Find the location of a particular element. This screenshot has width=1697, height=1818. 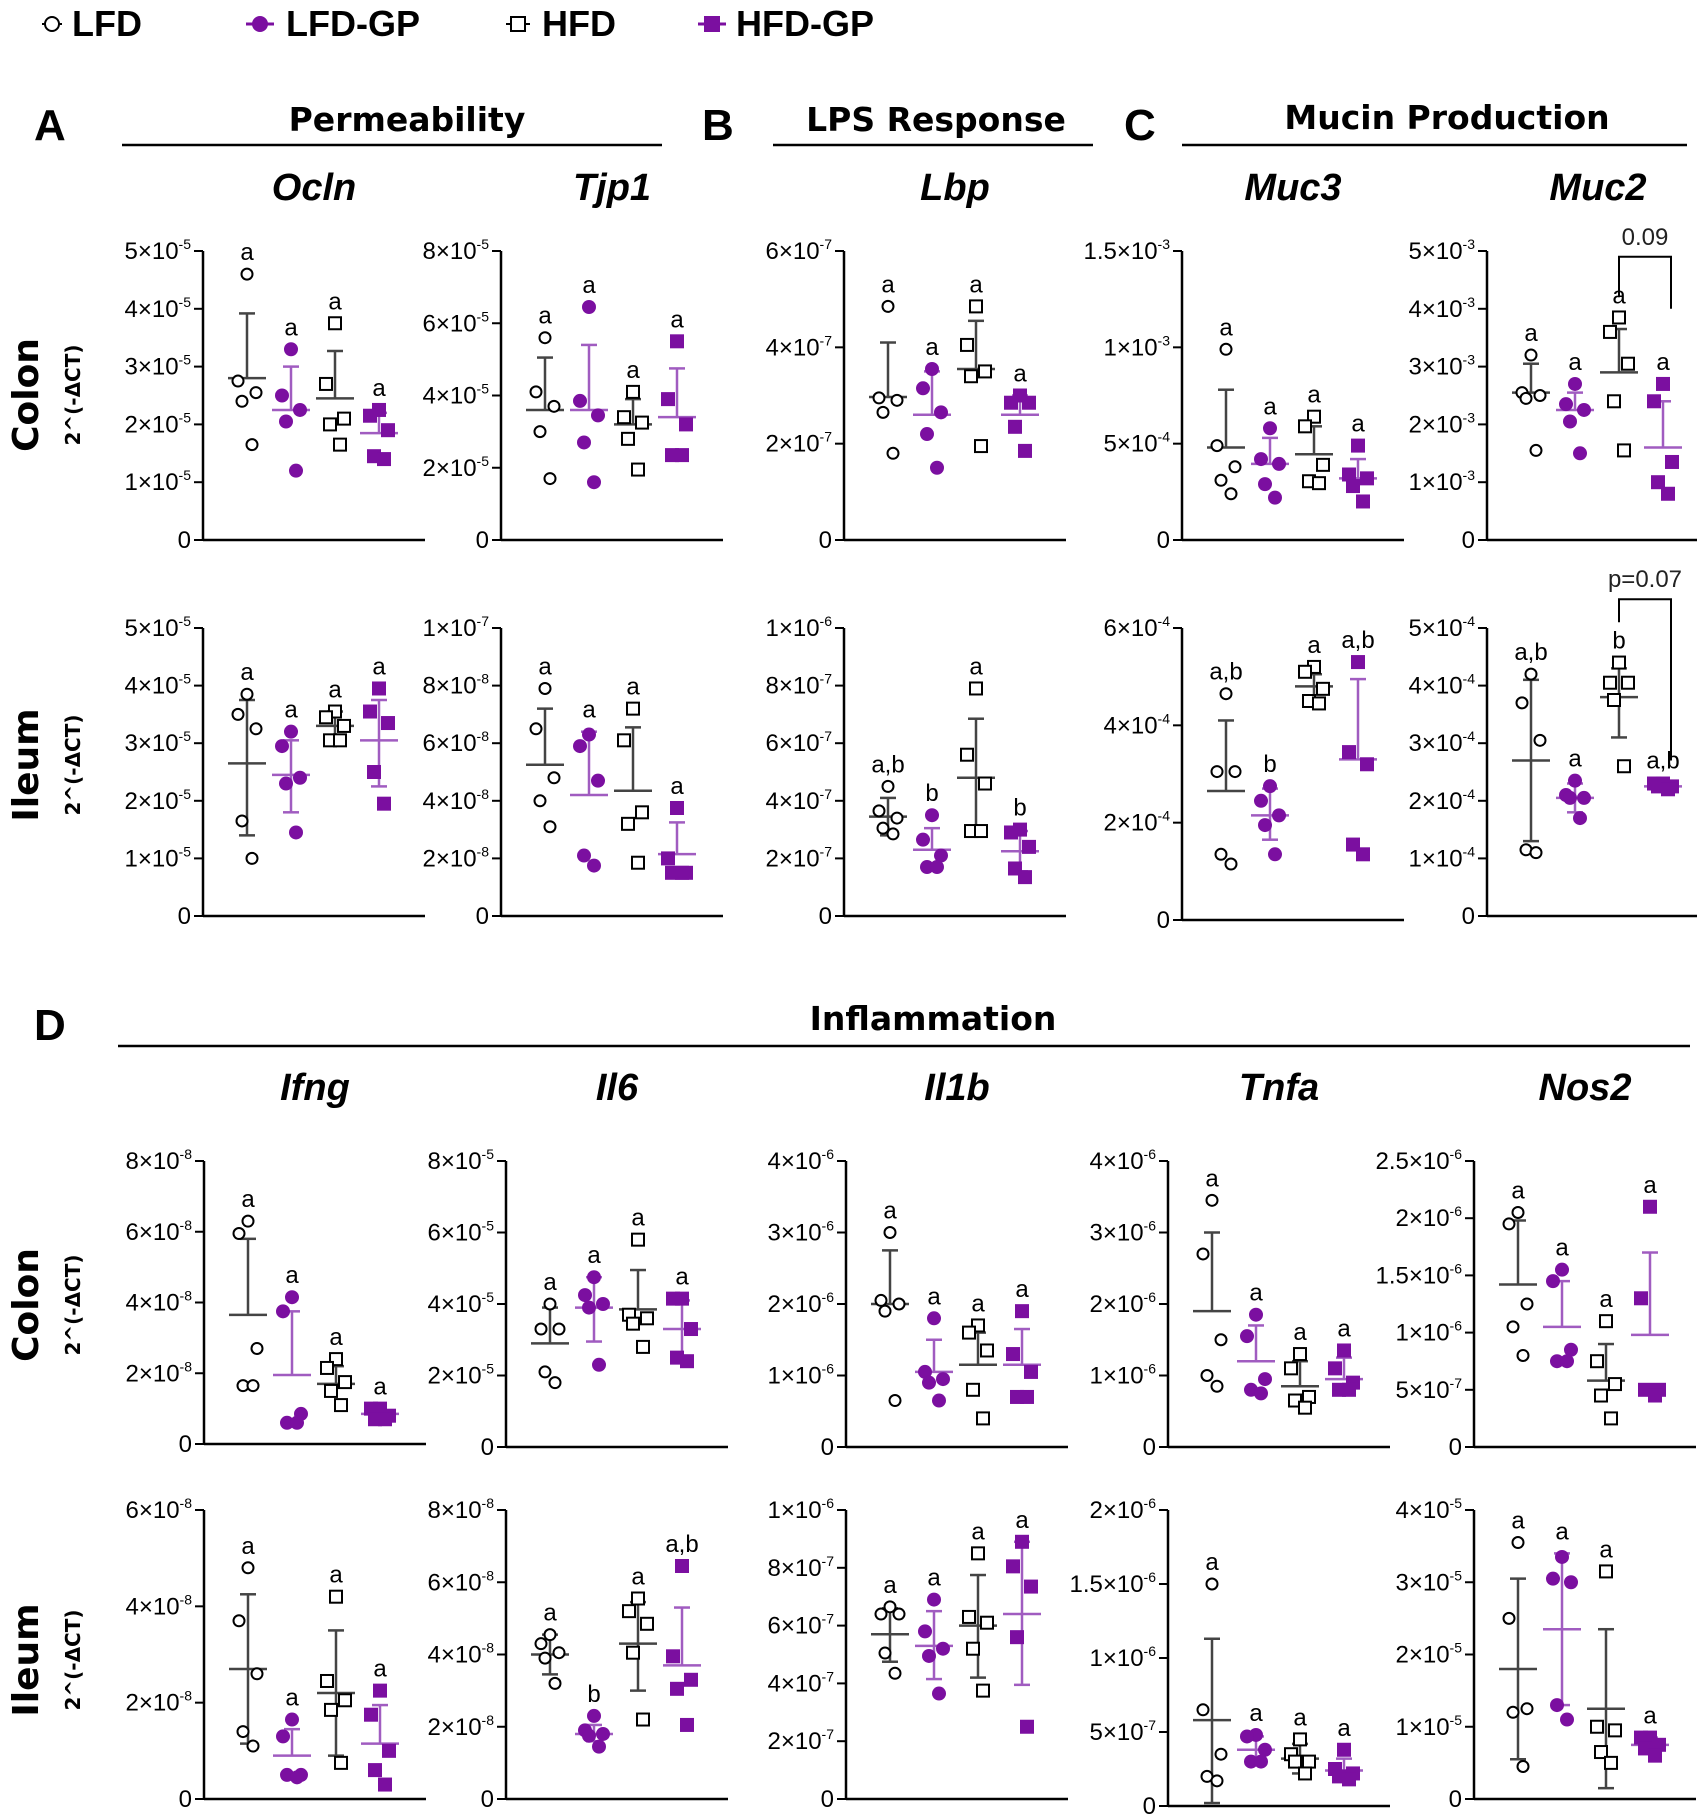

filled-circle-icon is located at coordinates (260, 24).